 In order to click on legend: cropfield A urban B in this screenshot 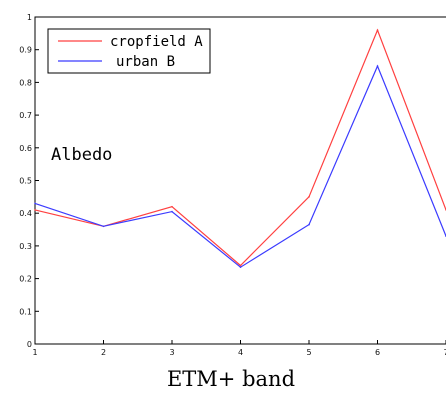, I will do `click(129, 51)`.